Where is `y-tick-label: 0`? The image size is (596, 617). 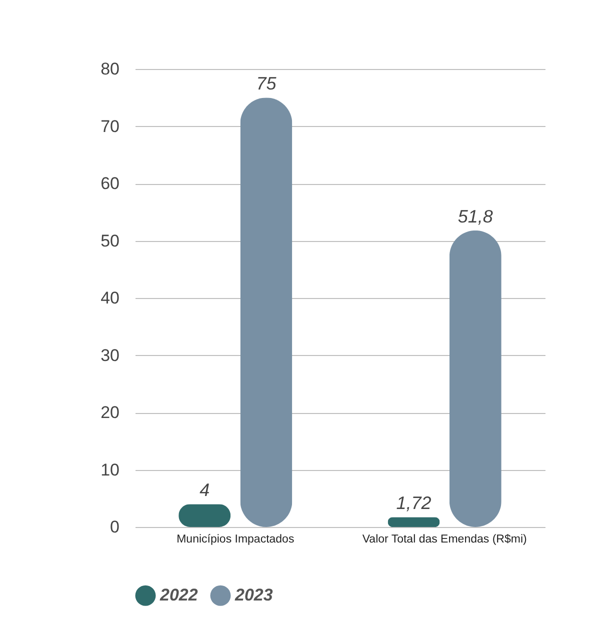
y-tick-label: 0 is located at coordinates (115, 527).